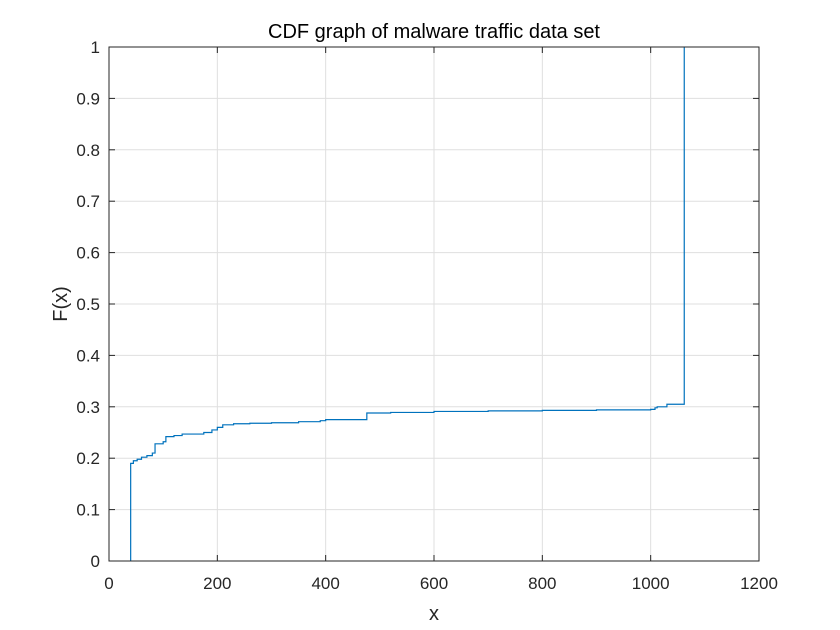 The width and height of the screenshot is (840, 630). What do you see at coordinates (88, 201) in the screenshot?
I see `y-tick-label: 0.7` at bounding box center [88, 201].